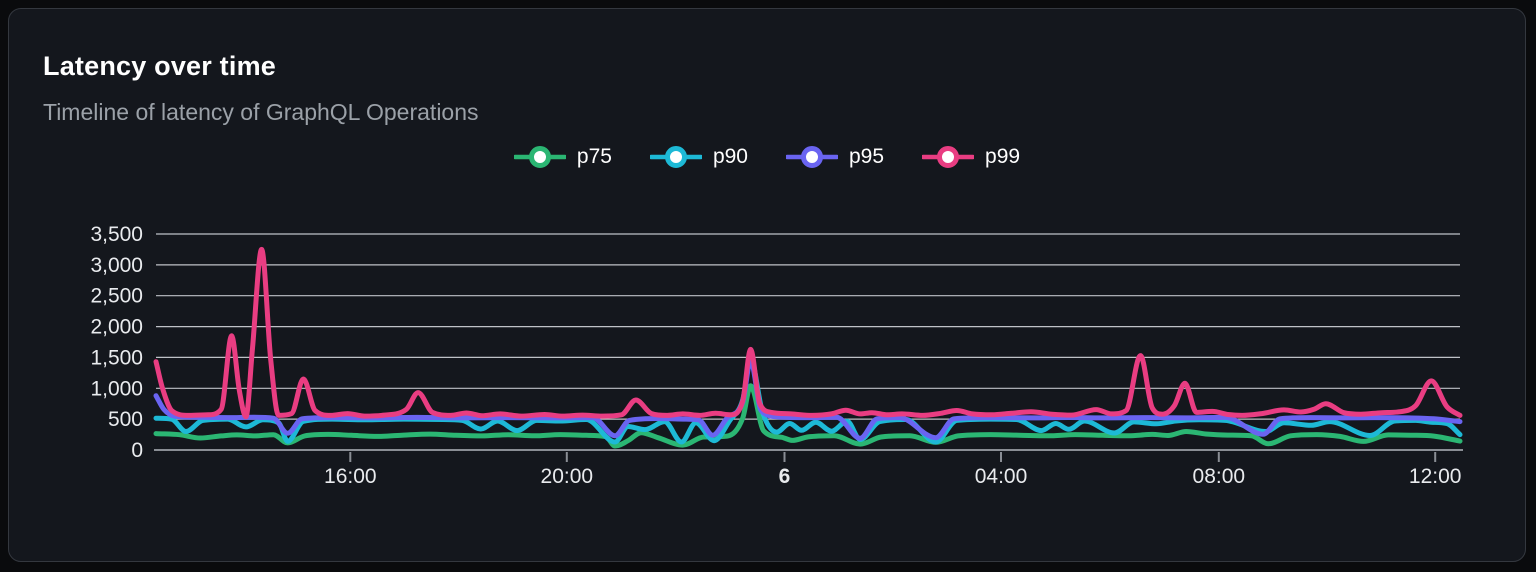 Image resolution: width=1536 pixels, height=572 pixels. I want to click on y-tick-label: 0, so click(137, 450).